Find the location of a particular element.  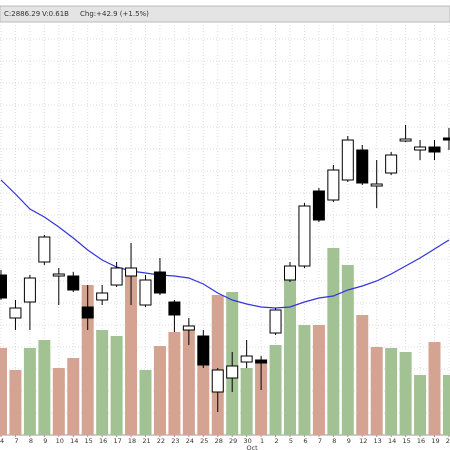

x-tick-label: 23 is located at coordinates (175, 441).